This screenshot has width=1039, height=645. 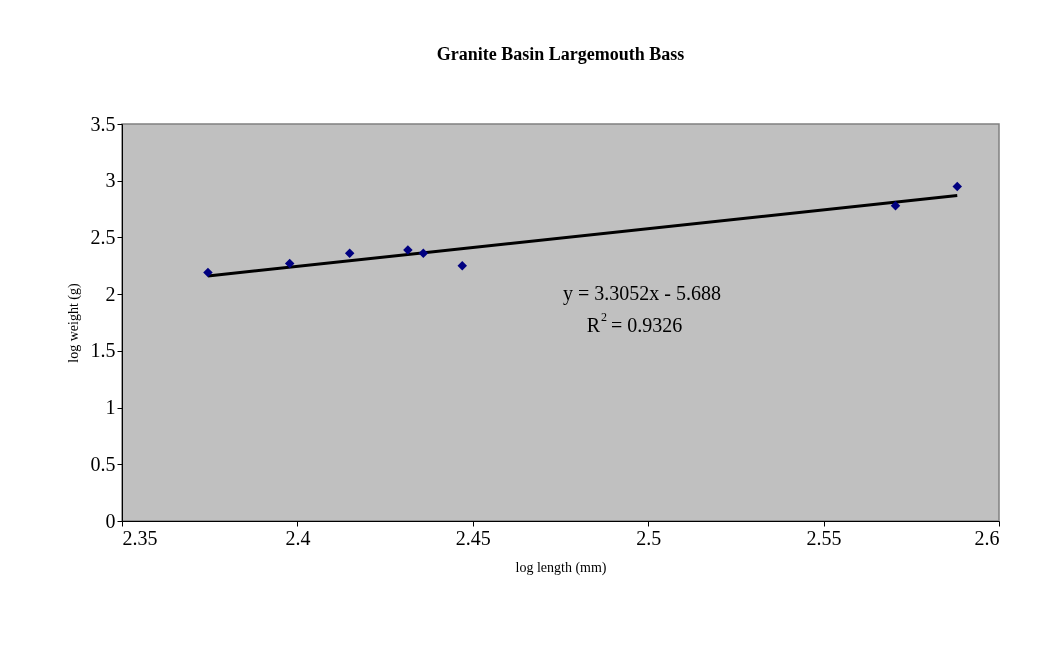 What do you see at coordinates (649, 537) in the screenshot?
I see `x-tick-label: 2.5` at bounding box center [649, 537].